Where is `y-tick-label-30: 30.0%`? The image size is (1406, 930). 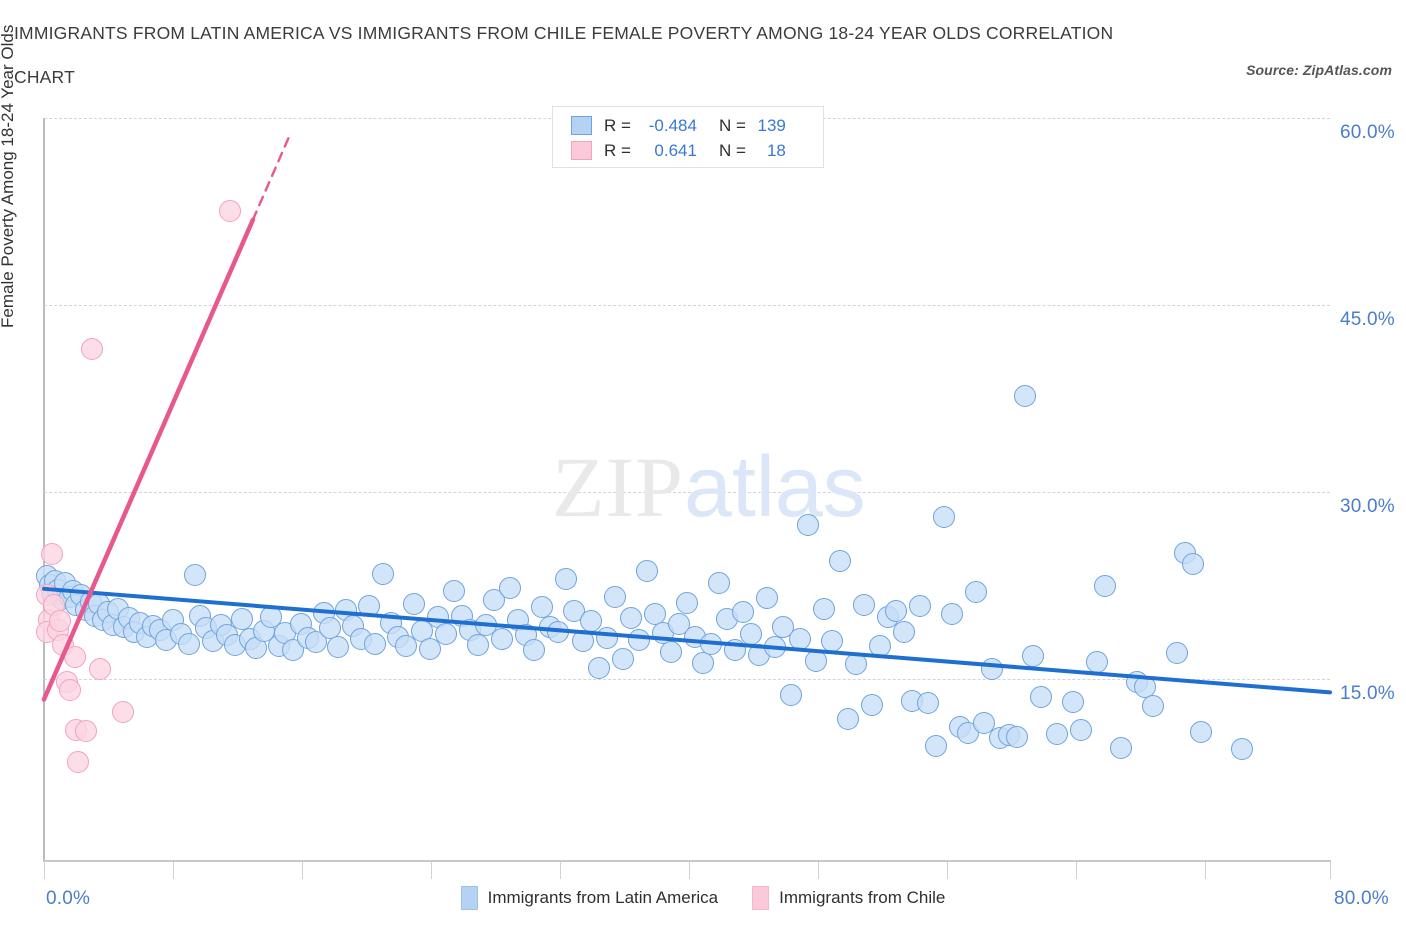
y-tick-label-30: 30.0% is located at coordinates (1367, 506).